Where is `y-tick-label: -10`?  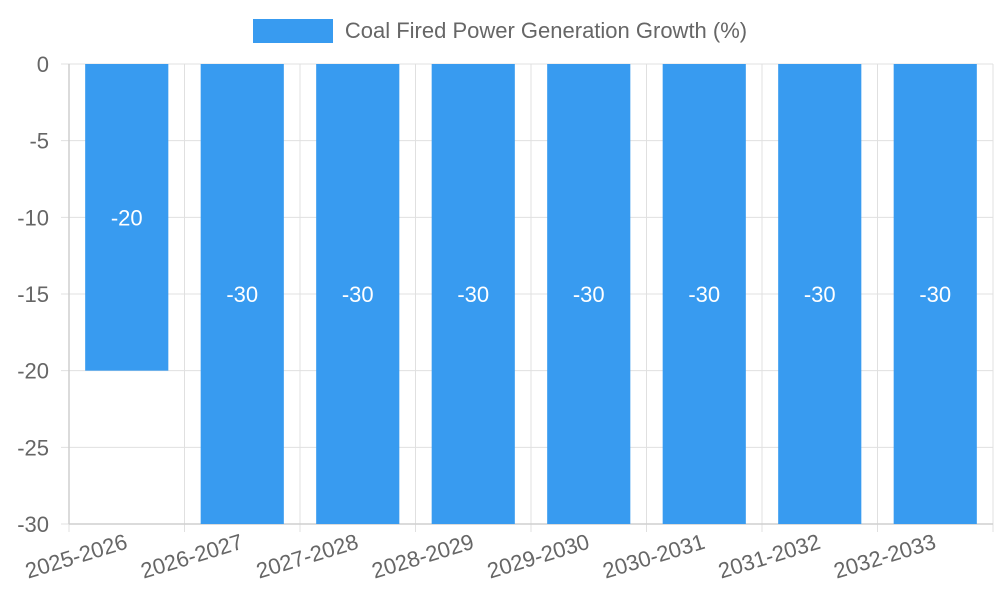
y-tick-label: -10 is located at coordinates (33, 217).